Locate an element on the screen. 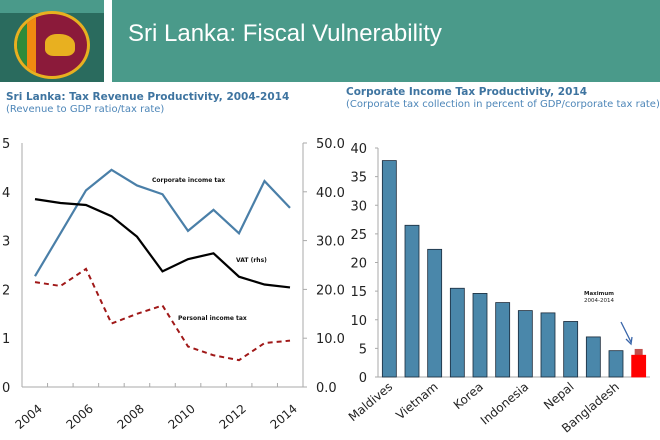 The width and height of the screenshot is (660, 440). max-marker is located at coordinates (638, 352).